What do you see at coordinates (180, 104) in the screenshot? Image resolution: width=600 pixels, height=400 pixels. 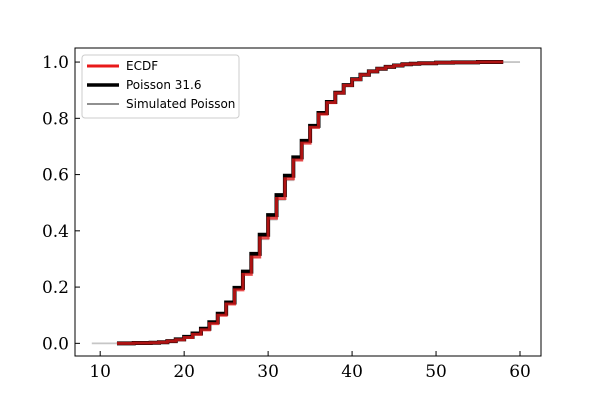 I see `legend-label-simulated-poisson: Simulated Poisson` at bounding box center [180, 104].